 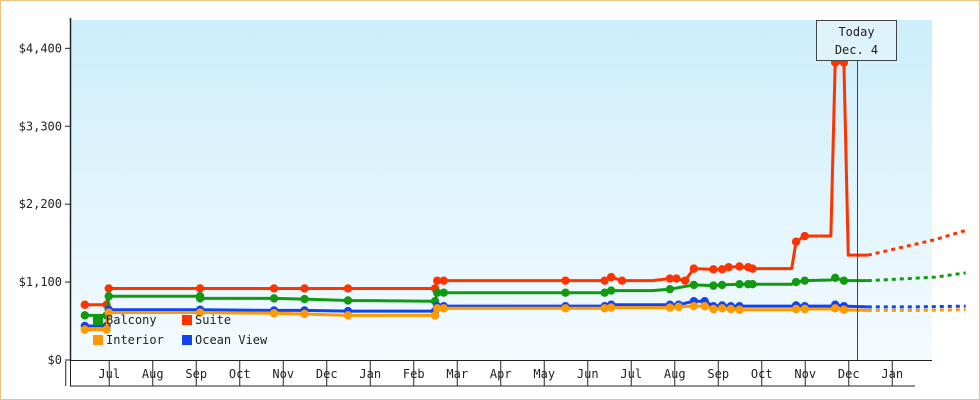 I want to click on today-label: Today, so click(x=856, y=32).